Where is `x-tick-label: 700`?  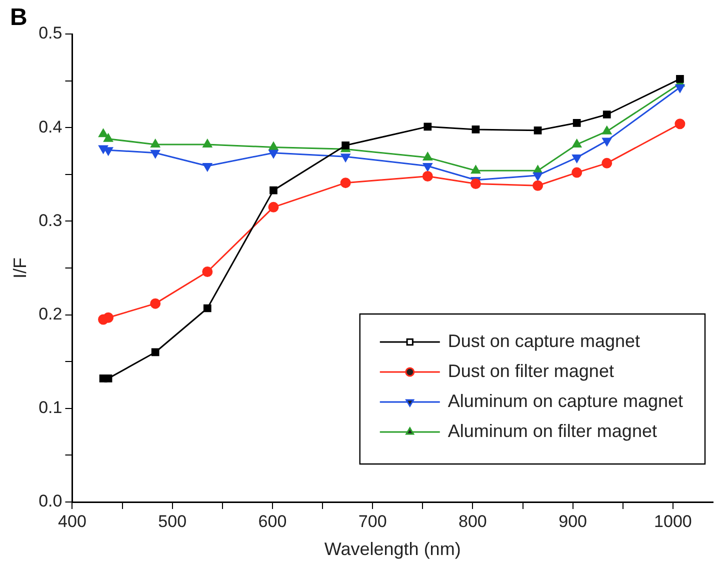 x-tick-label: 700 is located at coordinates (372, 521).